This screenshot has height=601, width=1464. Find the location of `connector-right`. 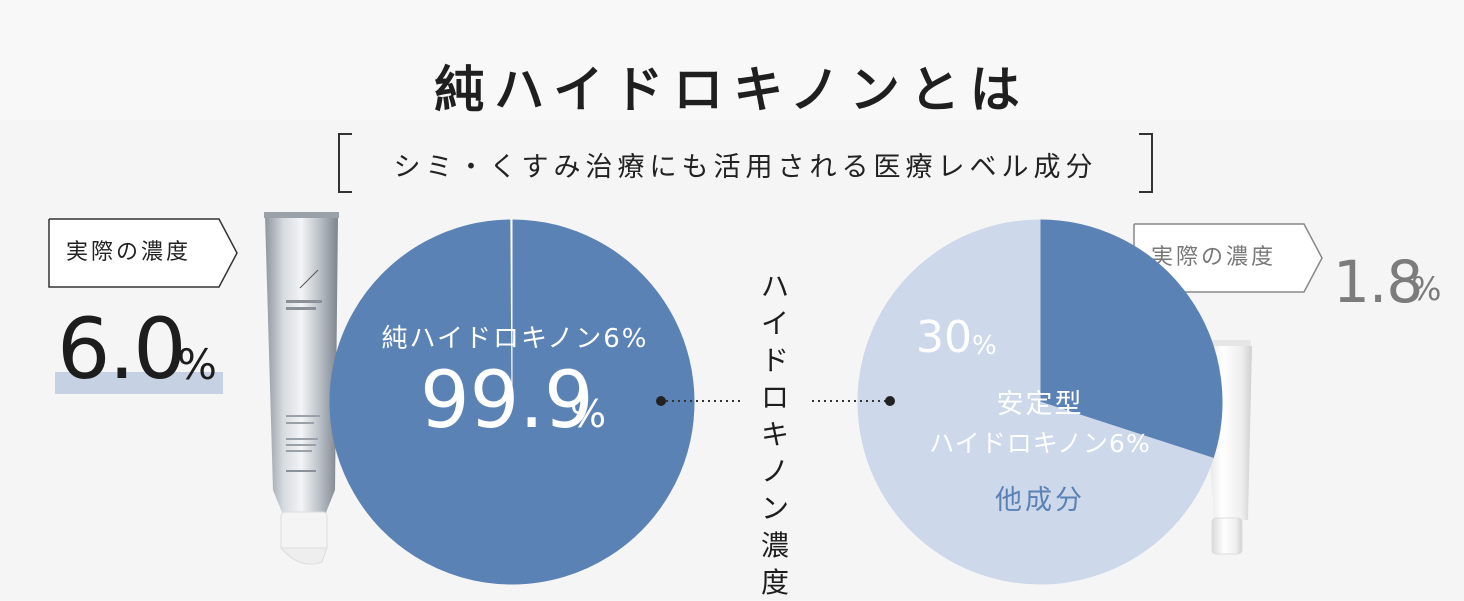

connector-right is located at coordinates (853, 401).